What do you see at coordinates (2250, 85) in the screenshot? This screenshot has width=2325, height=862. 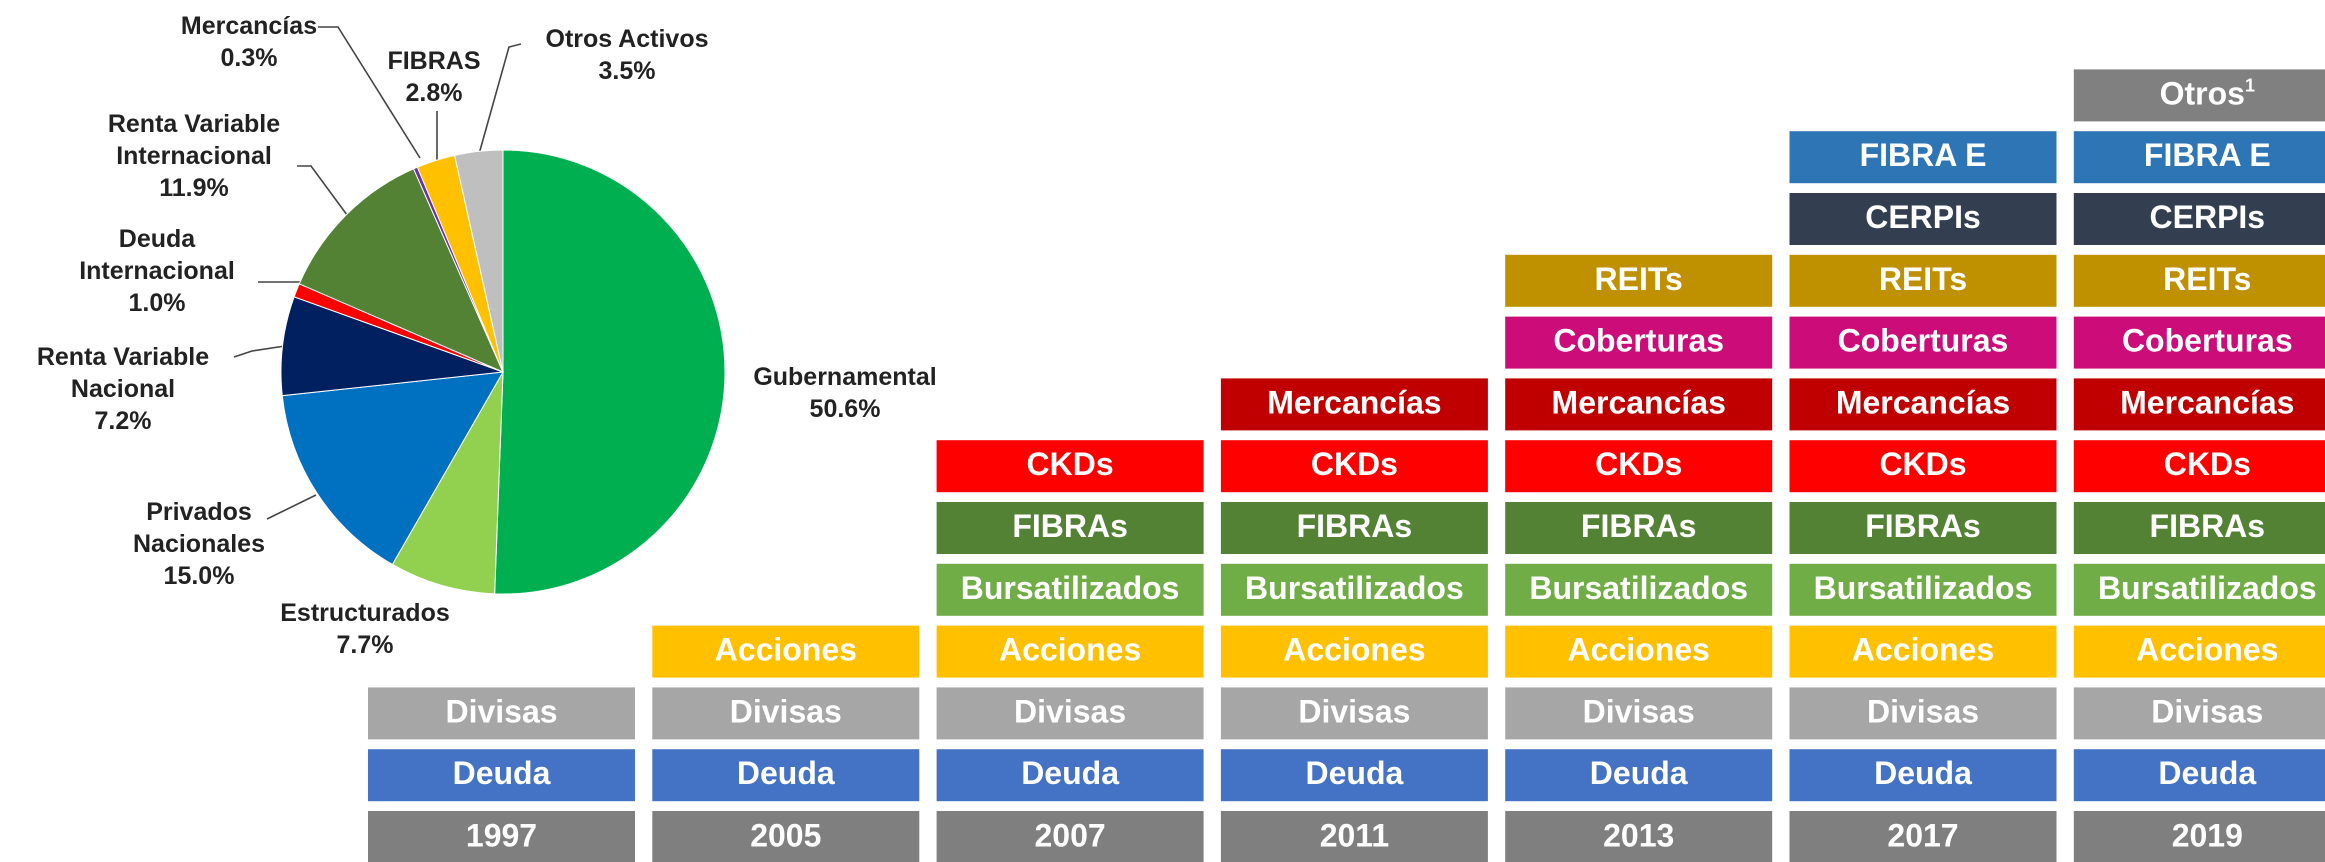 I see `footnote-marker: 1` at bounding box center [2250, 85].